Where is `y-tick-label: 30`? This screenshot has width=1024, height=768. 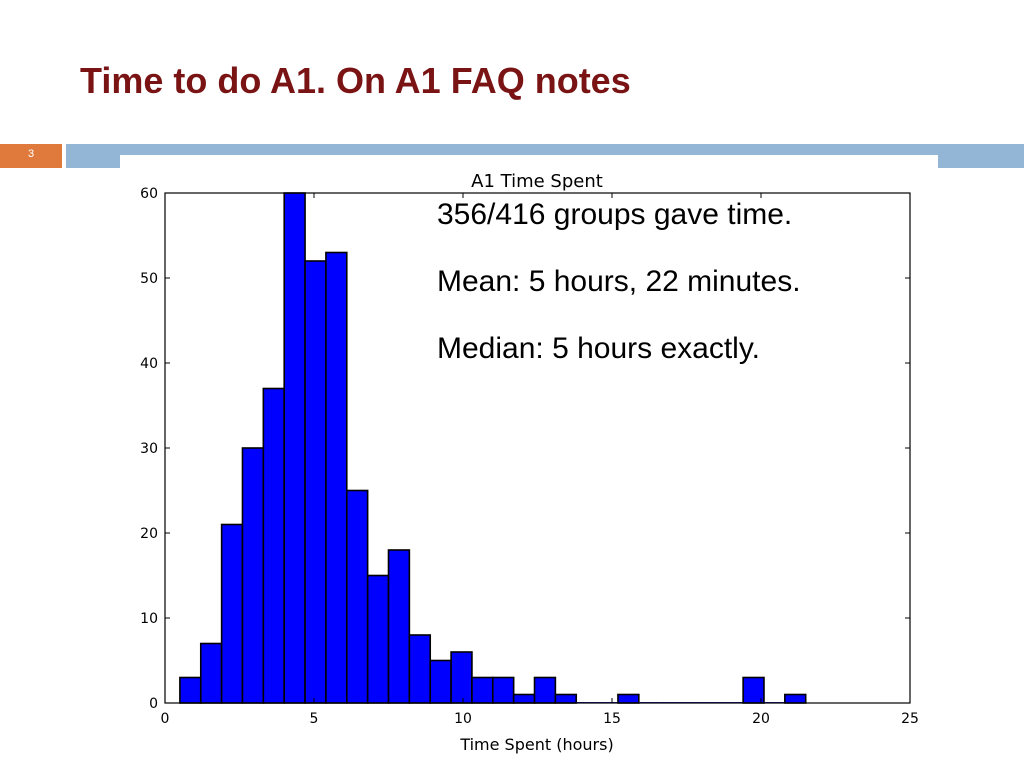 y-tick-label: 30 is located at coordinates (149, 449).